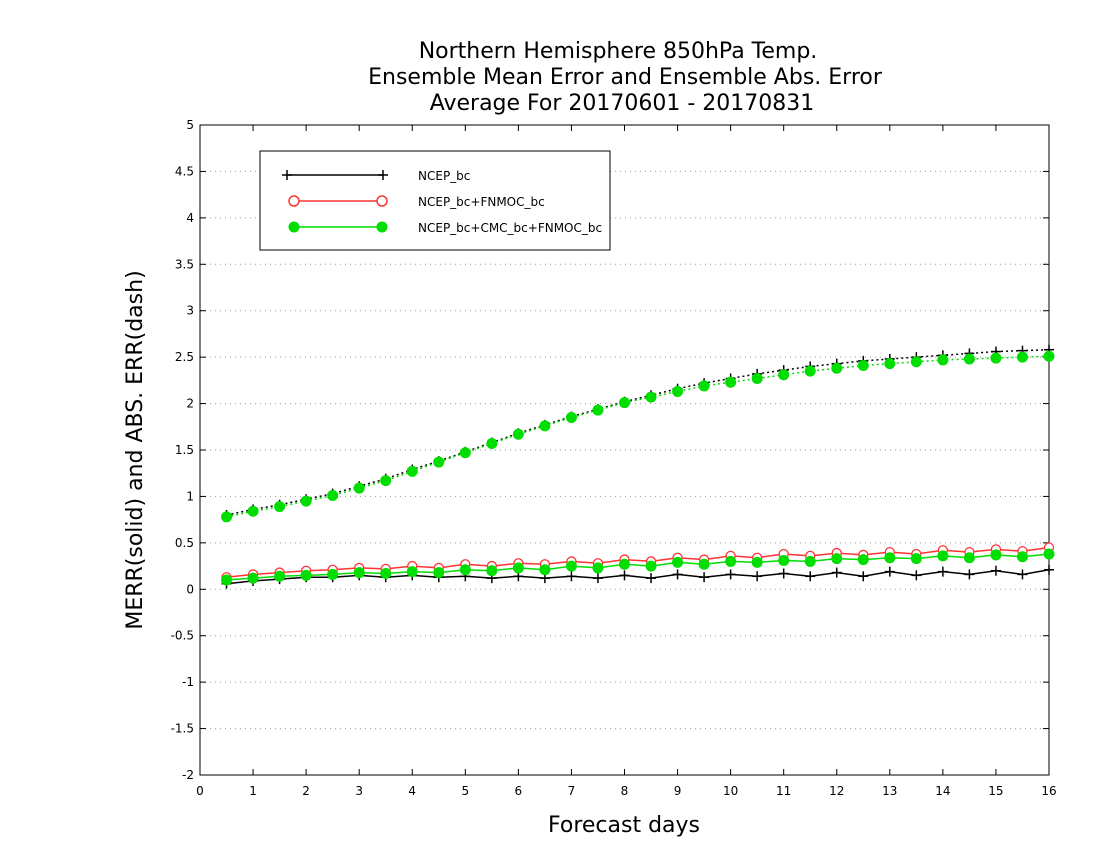 Image resolution: width=1100 pixels, height=850 pixels. Describe the element at coordinates (182, 636) in the screenshot. I see `y-tick-label: -0.5` at that location.